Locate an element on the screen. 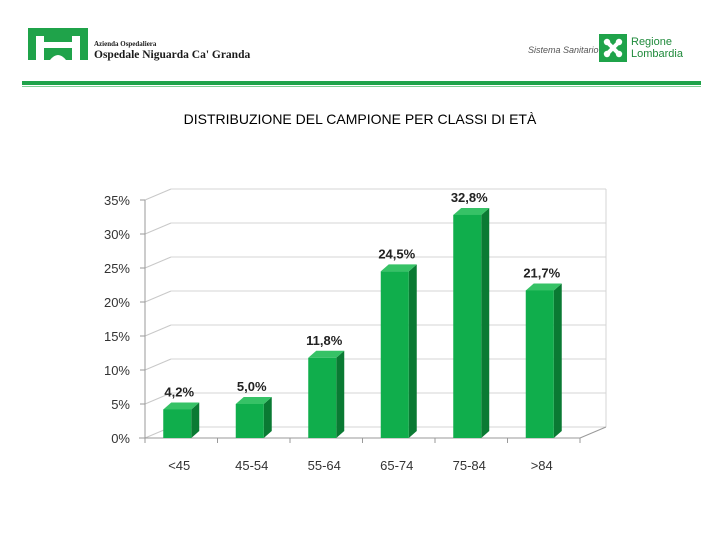  y-tick-label: 15% is located at coordinates (117, 336).